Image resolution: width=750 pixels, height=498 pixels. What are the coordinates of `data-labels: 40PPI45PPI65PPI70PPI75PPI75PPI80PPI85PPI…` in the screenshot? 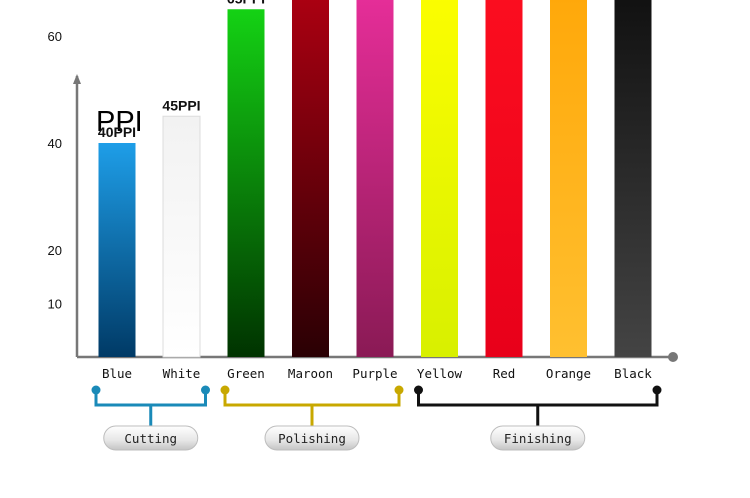 It's located at (181, 70).